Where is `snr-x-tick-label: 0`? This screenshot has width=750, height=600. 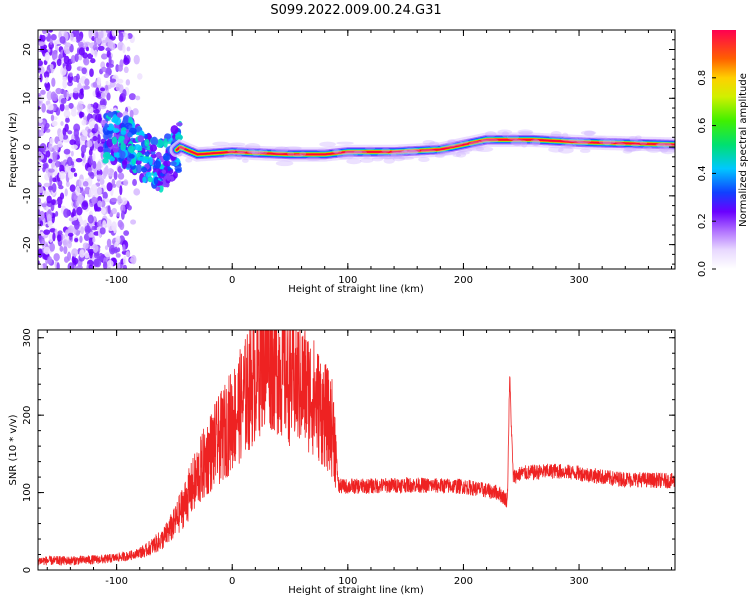 snr-x-tick-label: 0 is located at coordinates (232, 581).